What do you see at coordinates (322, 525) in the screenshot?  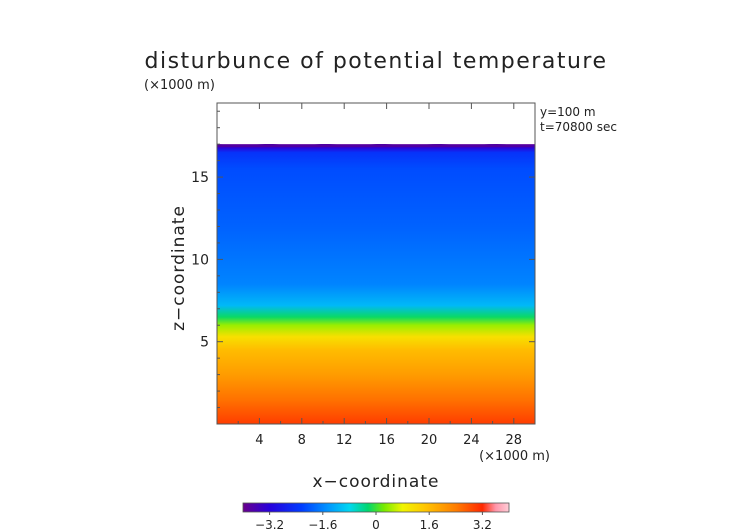 I see `colorbar-tick-label: −1.6` at bounding box center [322, 525].